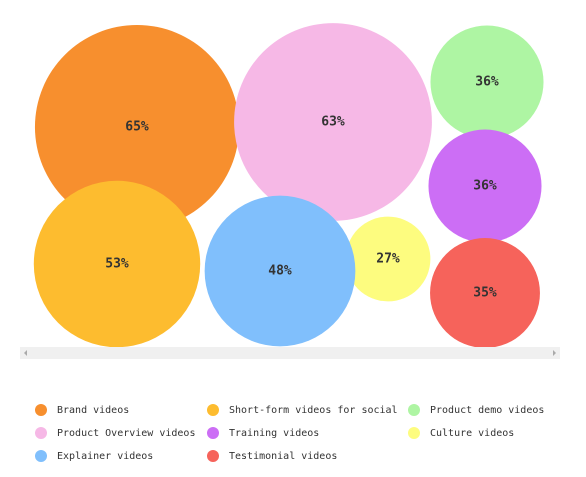 The image size is (586, 477). I want to click on data-label: 27%, so click(388, 259).